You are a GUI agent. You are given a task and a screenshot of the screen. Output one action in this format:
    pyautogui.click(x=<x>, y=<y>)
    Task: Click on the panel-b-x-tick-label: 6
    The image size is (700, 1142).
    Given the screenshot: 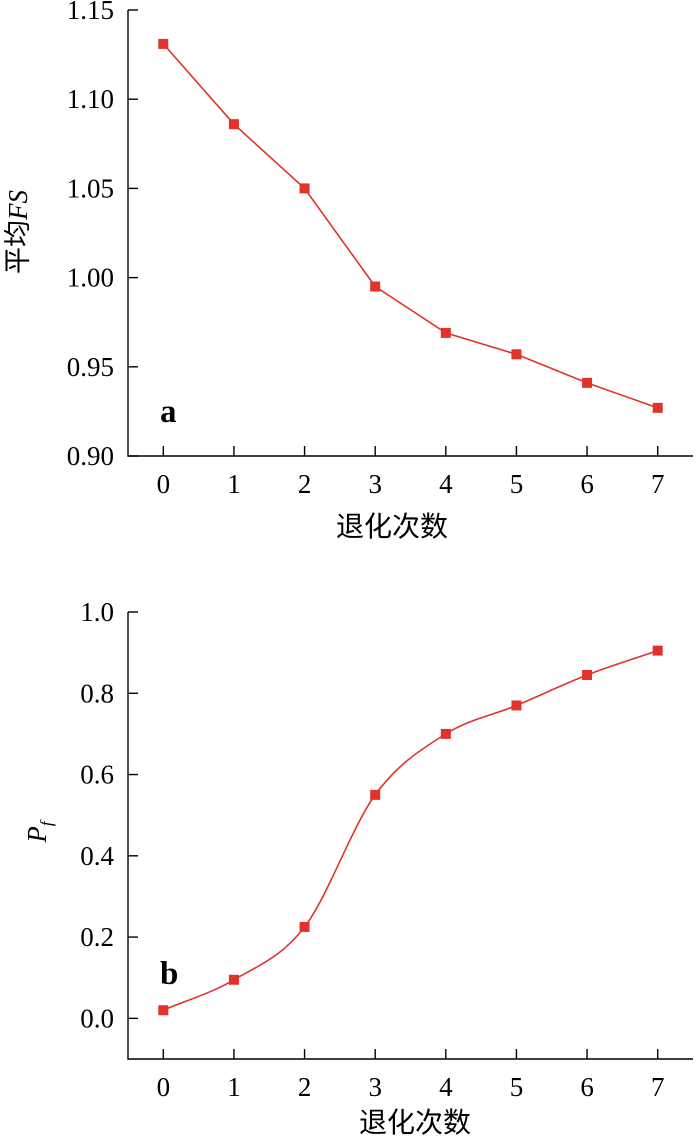 What is the action you would take?
    pyautogui.click(x=587, y=1087)
    